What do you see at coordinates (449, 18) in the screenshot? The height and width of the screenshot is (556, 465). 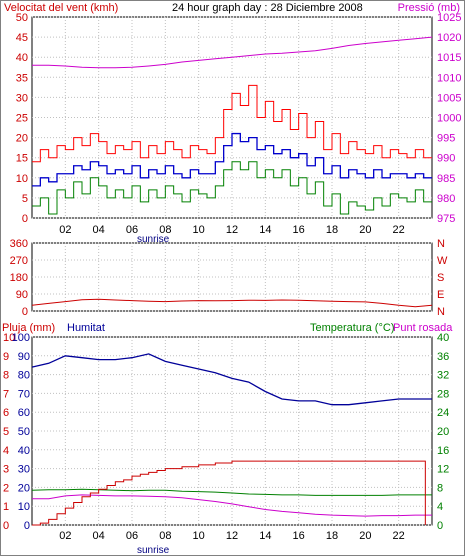 I see `pressure-tick-label: 1025` at bounding box center [449, 18].